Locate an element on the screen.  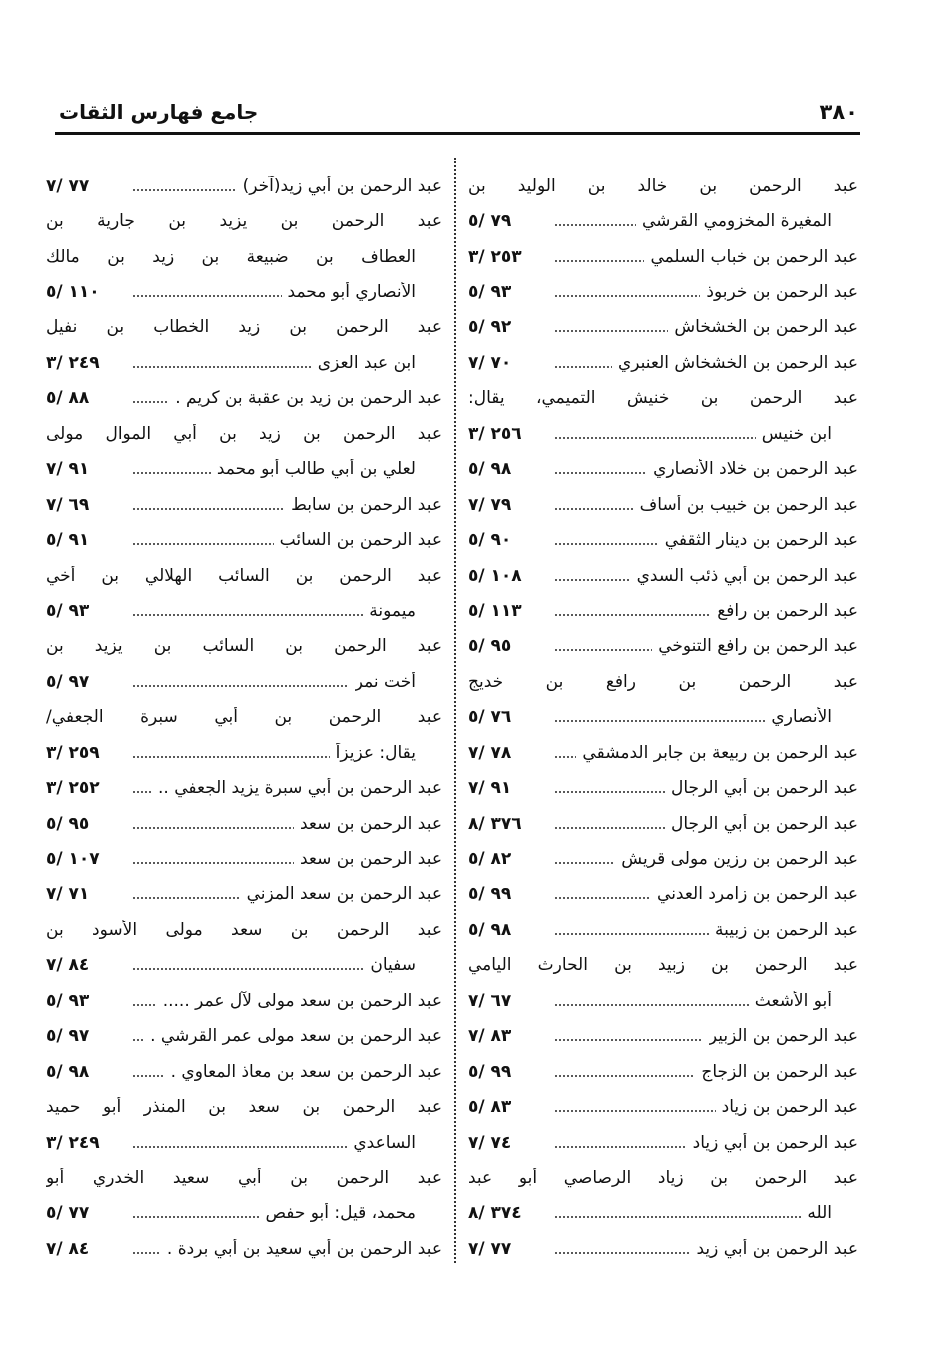
entry-name: عبد الرحمن بن الخشخاش is located at coordinates (766, 327).